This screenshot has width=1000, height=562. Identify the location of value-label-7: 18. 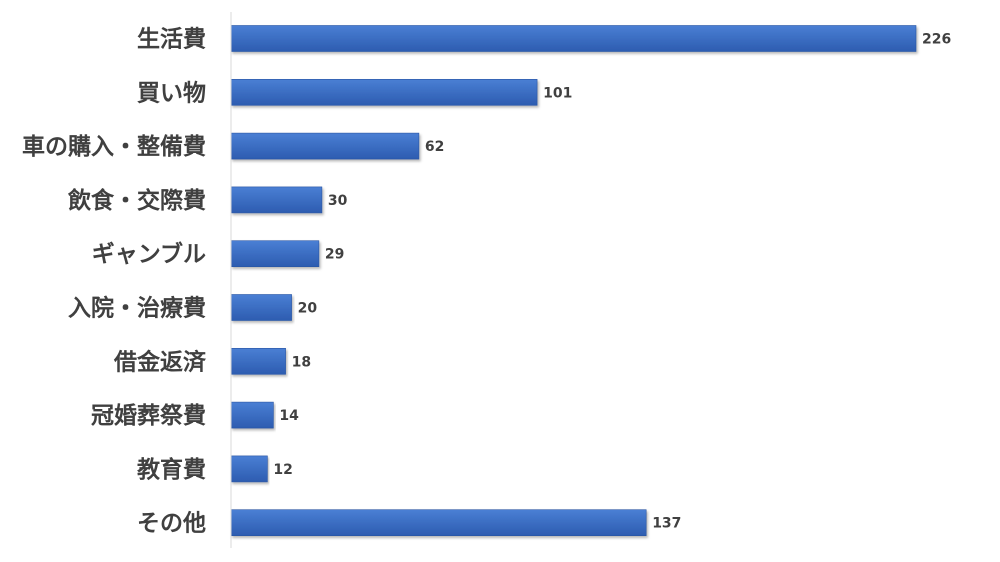
(301, 362).